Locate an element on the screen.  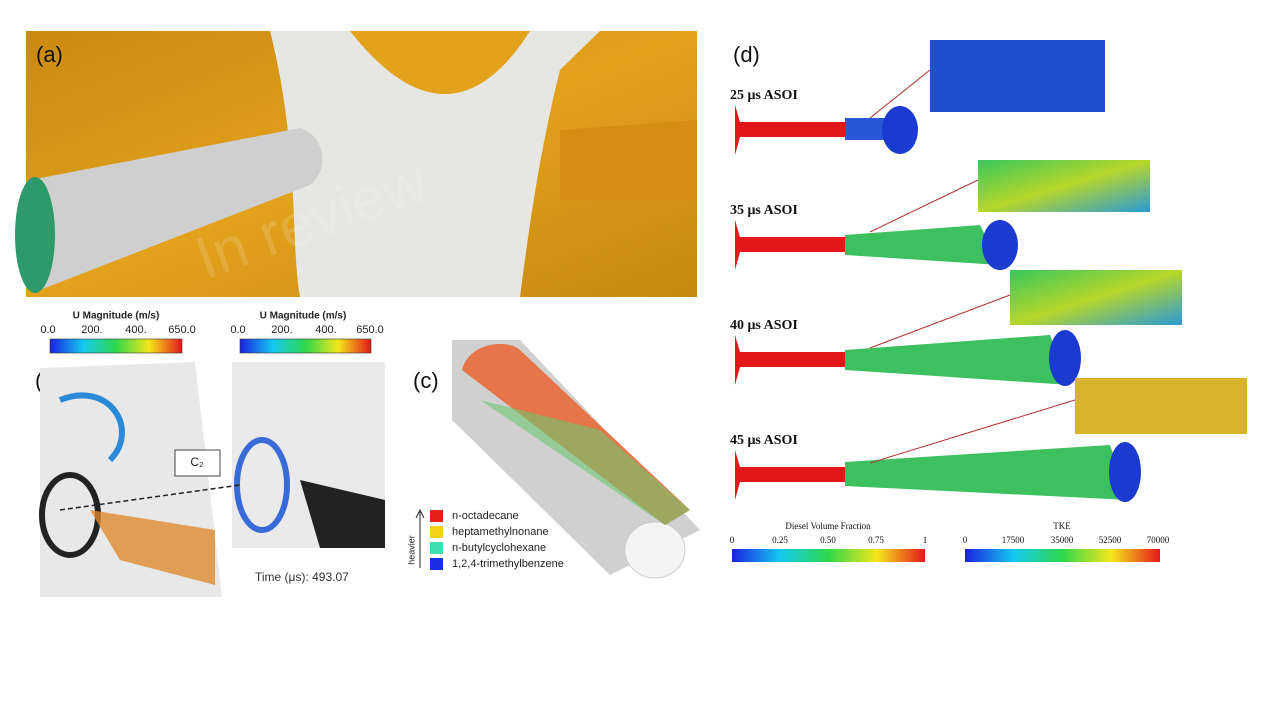
funnel is located at coordinates (435, 164).